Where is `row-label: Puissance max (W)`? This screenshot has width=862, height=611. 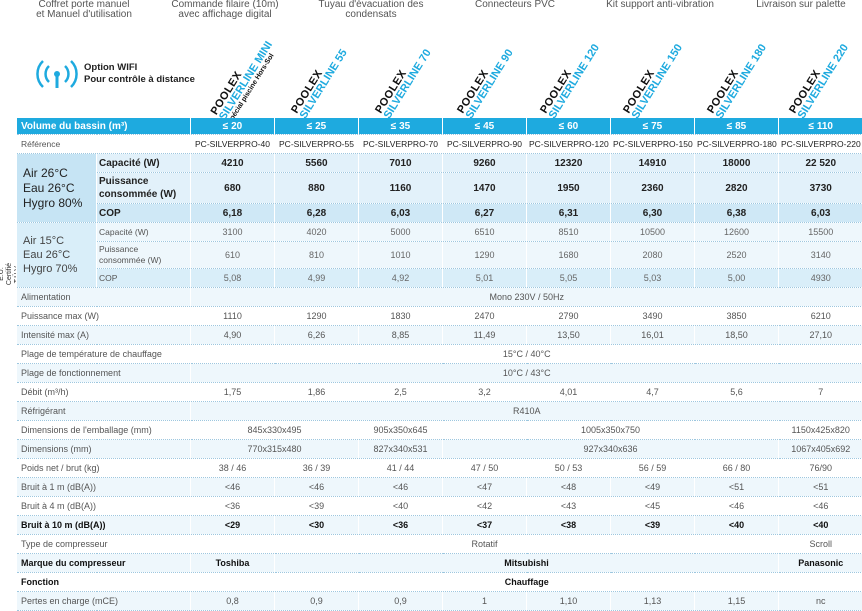 row-label: Puissance max (W) is located at coordinates (104, 316).